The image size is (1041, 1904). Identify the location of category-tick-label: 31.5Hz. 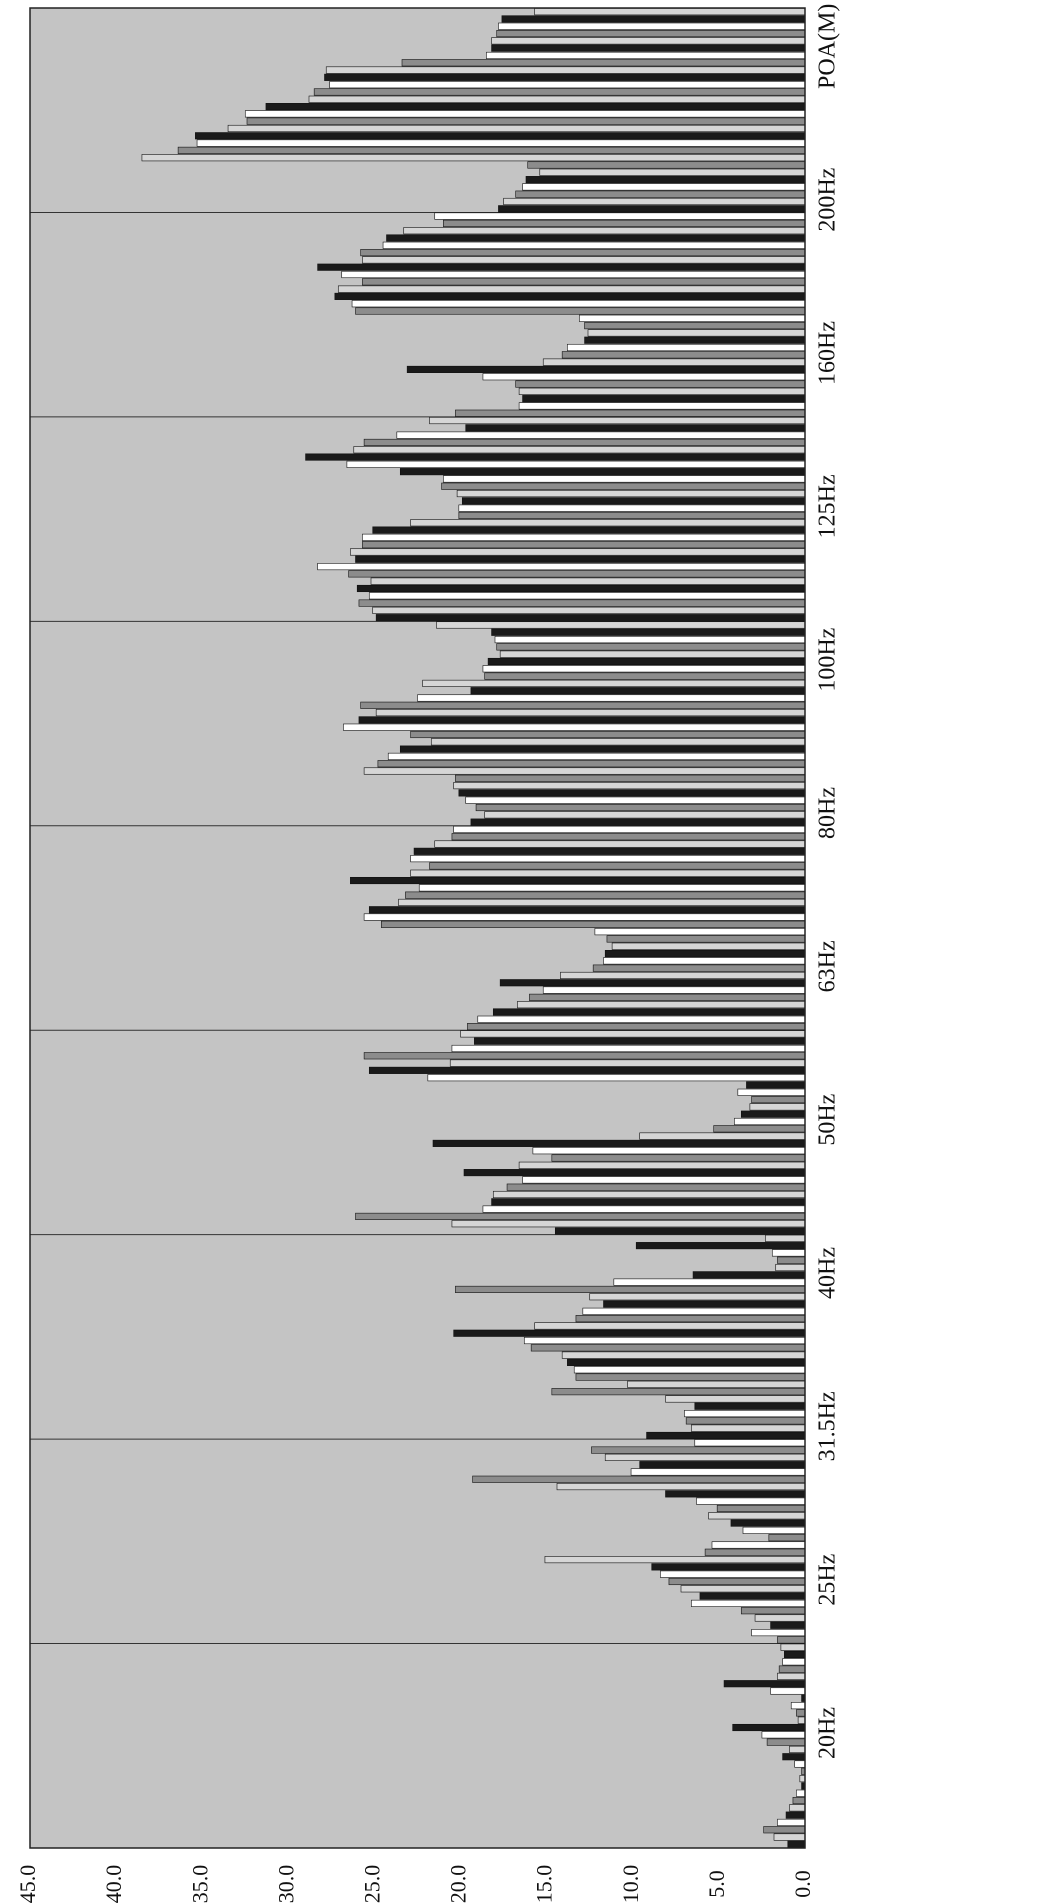
(828, 1426).